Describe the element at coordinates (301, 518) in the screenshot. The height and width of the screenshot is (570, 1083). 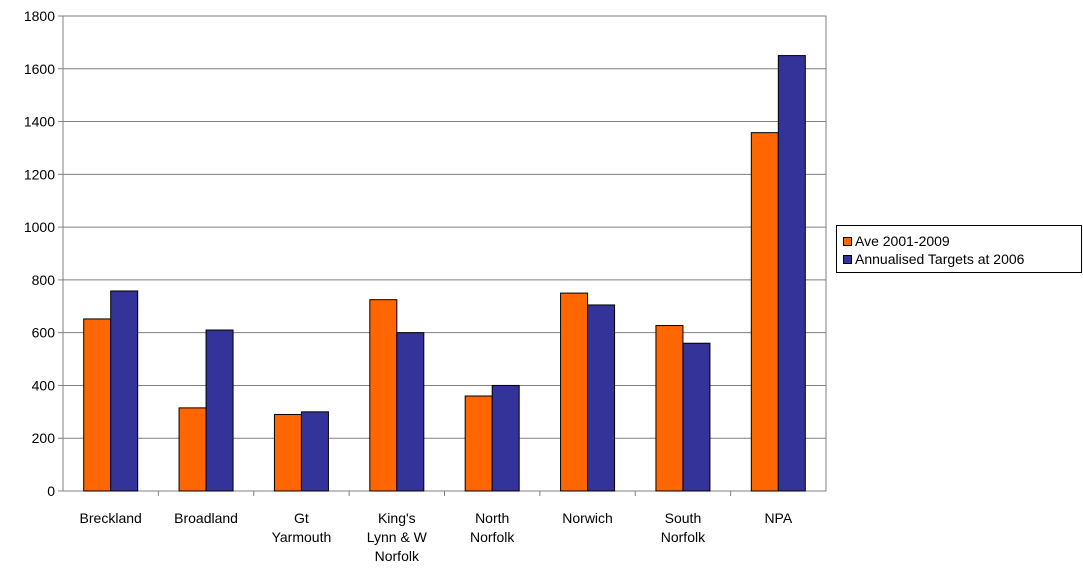
I see `x-tick-label-line: Gt` at that location.